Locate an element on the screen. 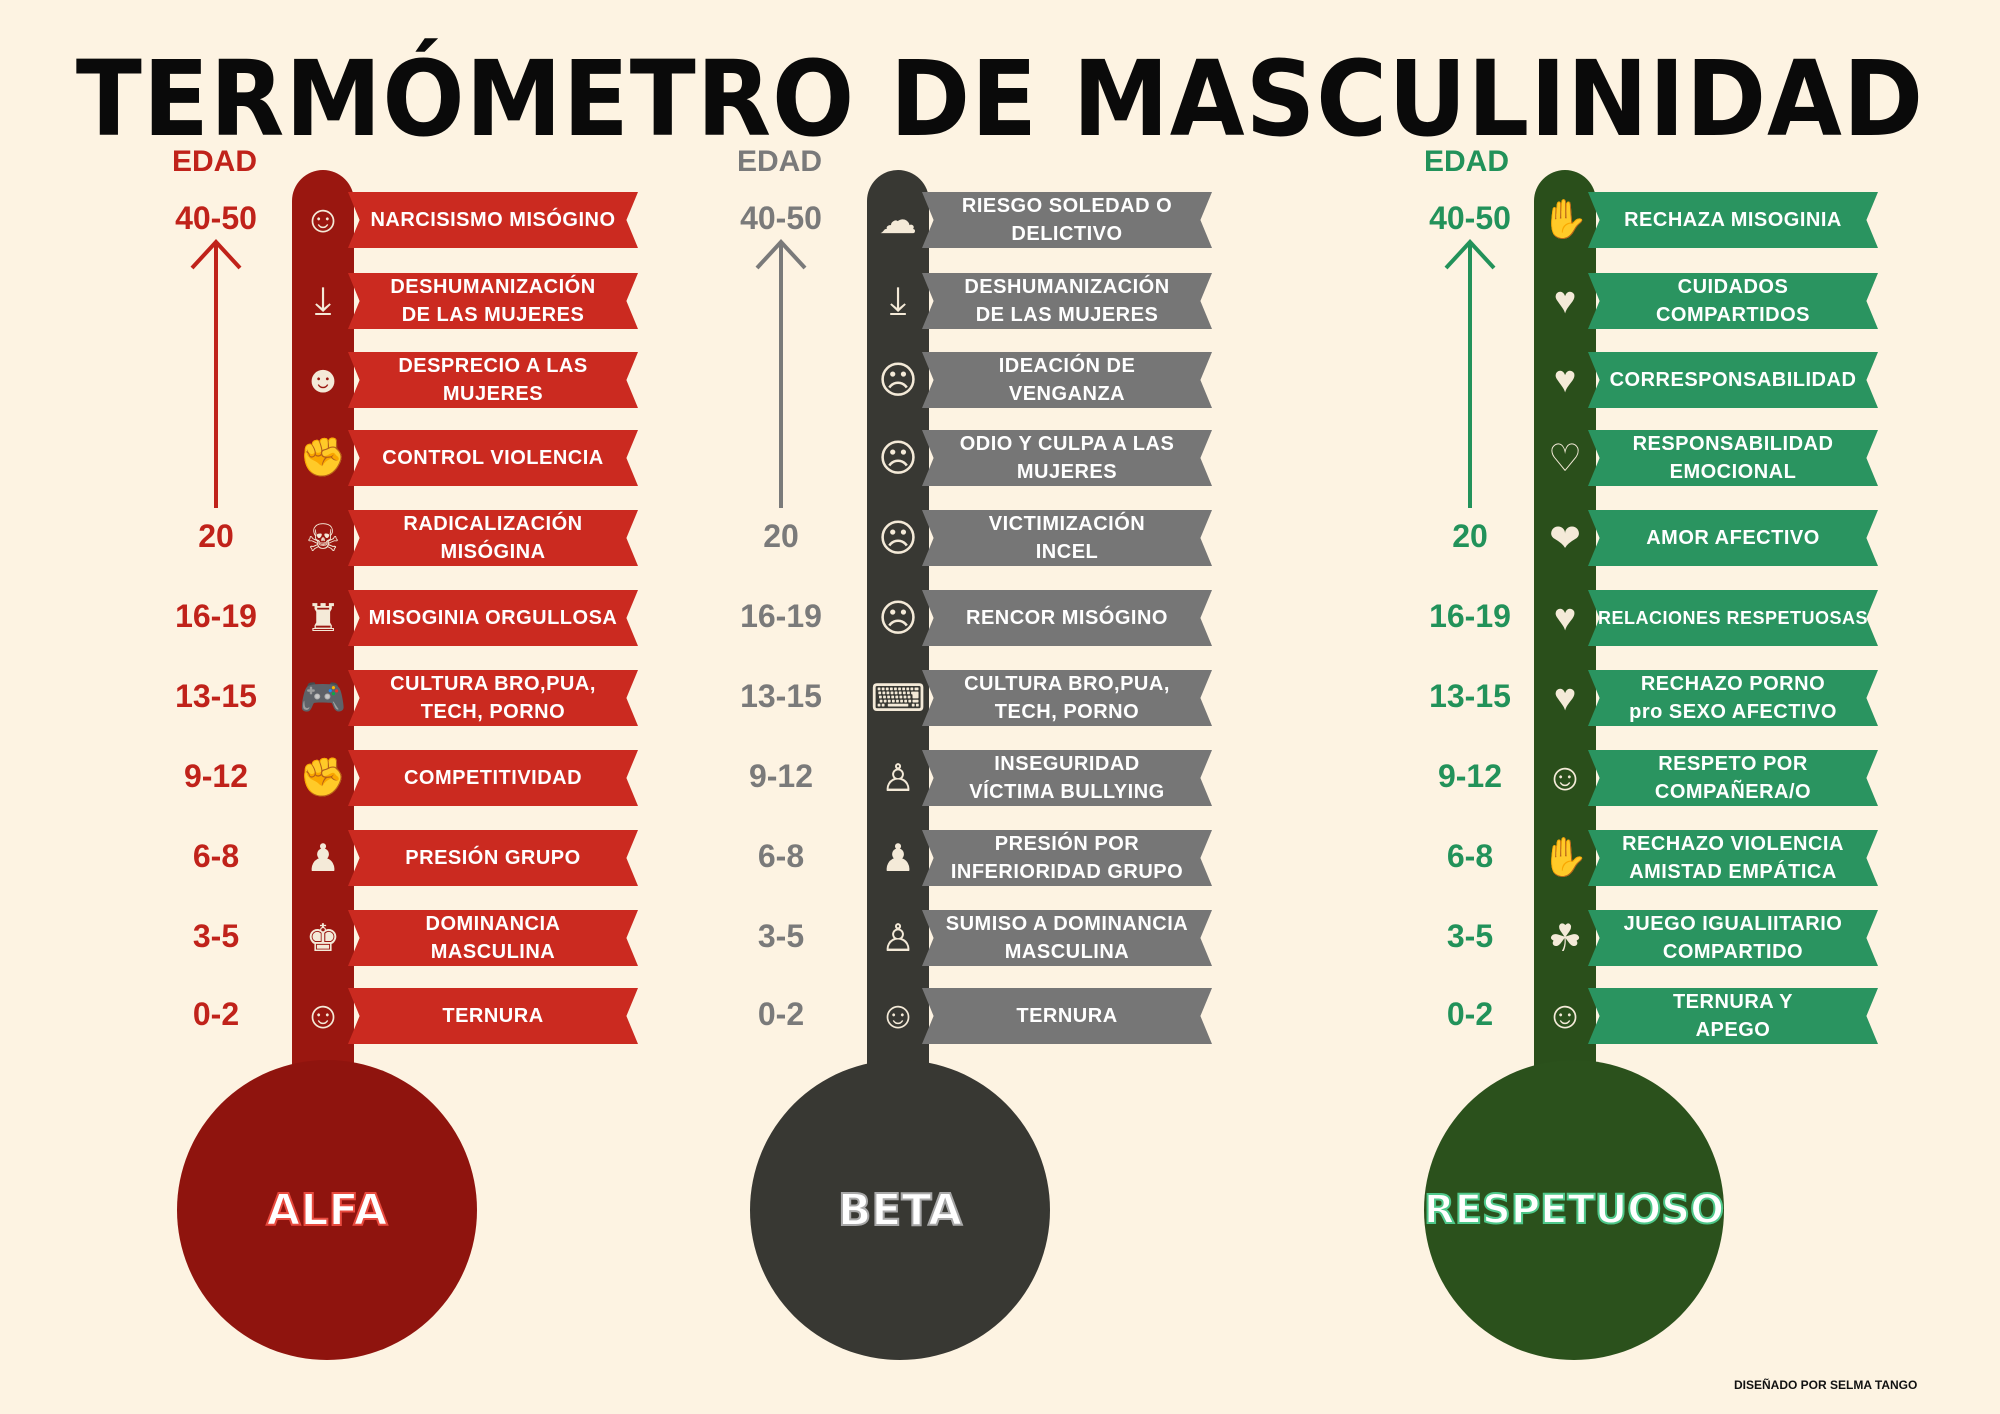 The height and width of the screenshot is (1414, 2000). stage-text: RECHAZA MISOGINIA is located at coordinates (1733, 220).